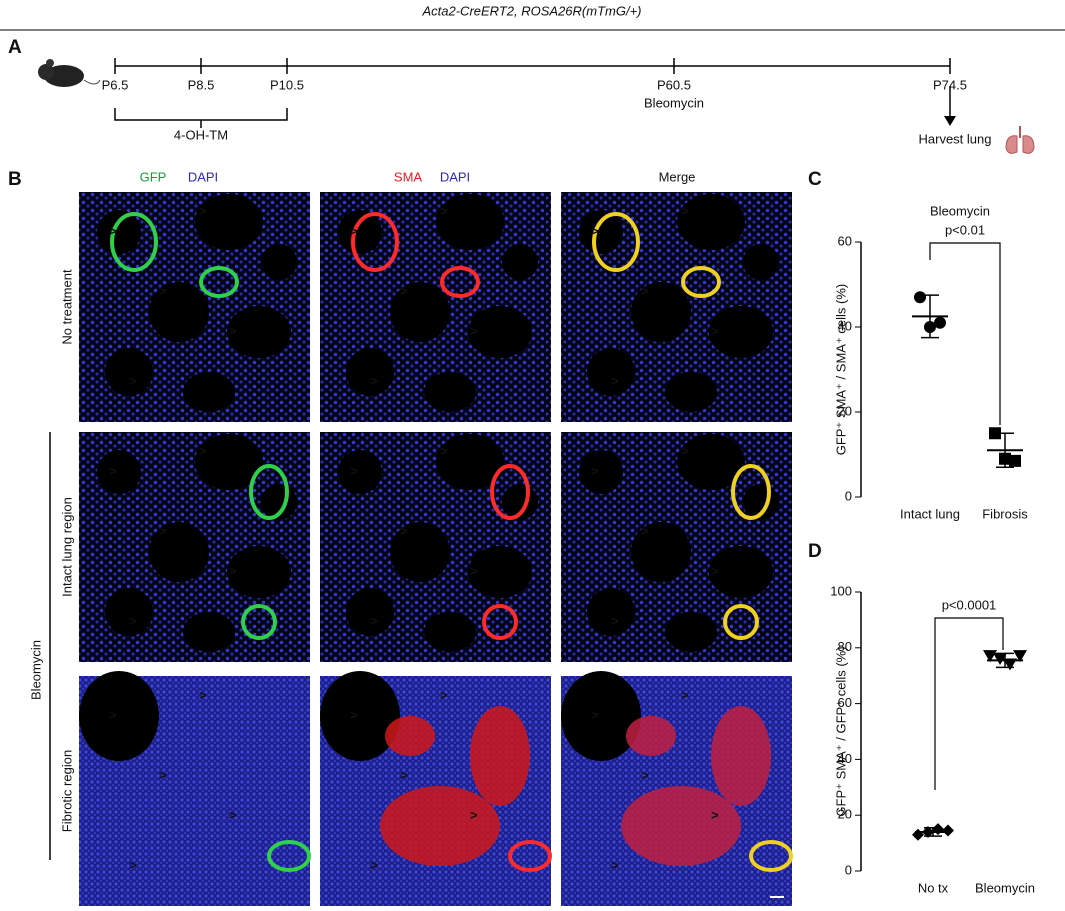  I want to click on treatment-label: 4-OH-TM, so click(201, 134).